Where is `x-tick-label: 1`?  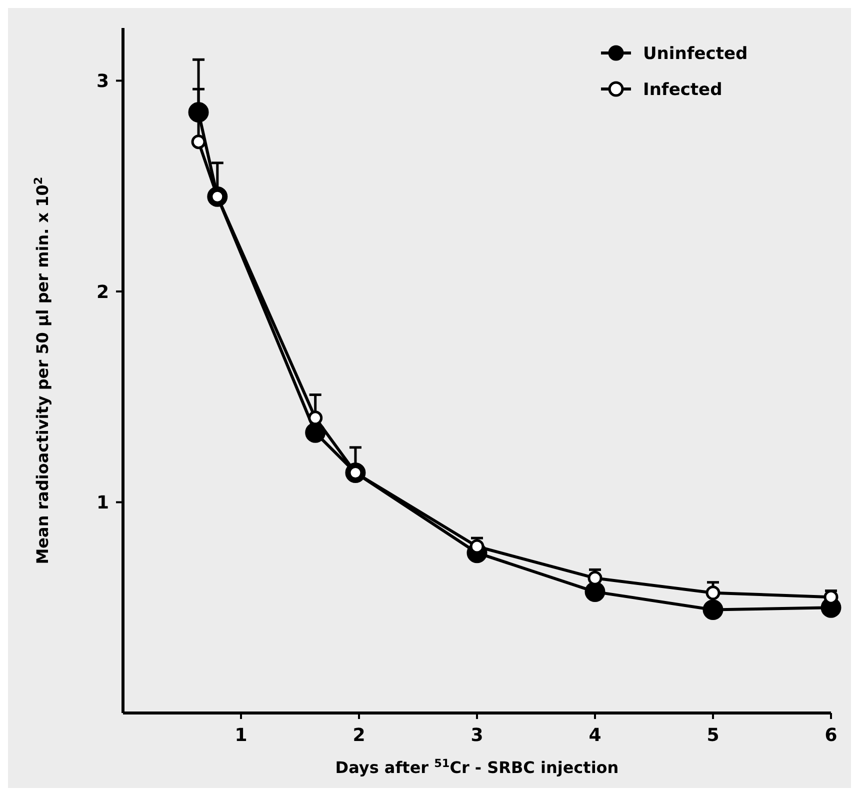
x-tick-label: 1 is located at coordinates (241, 735).